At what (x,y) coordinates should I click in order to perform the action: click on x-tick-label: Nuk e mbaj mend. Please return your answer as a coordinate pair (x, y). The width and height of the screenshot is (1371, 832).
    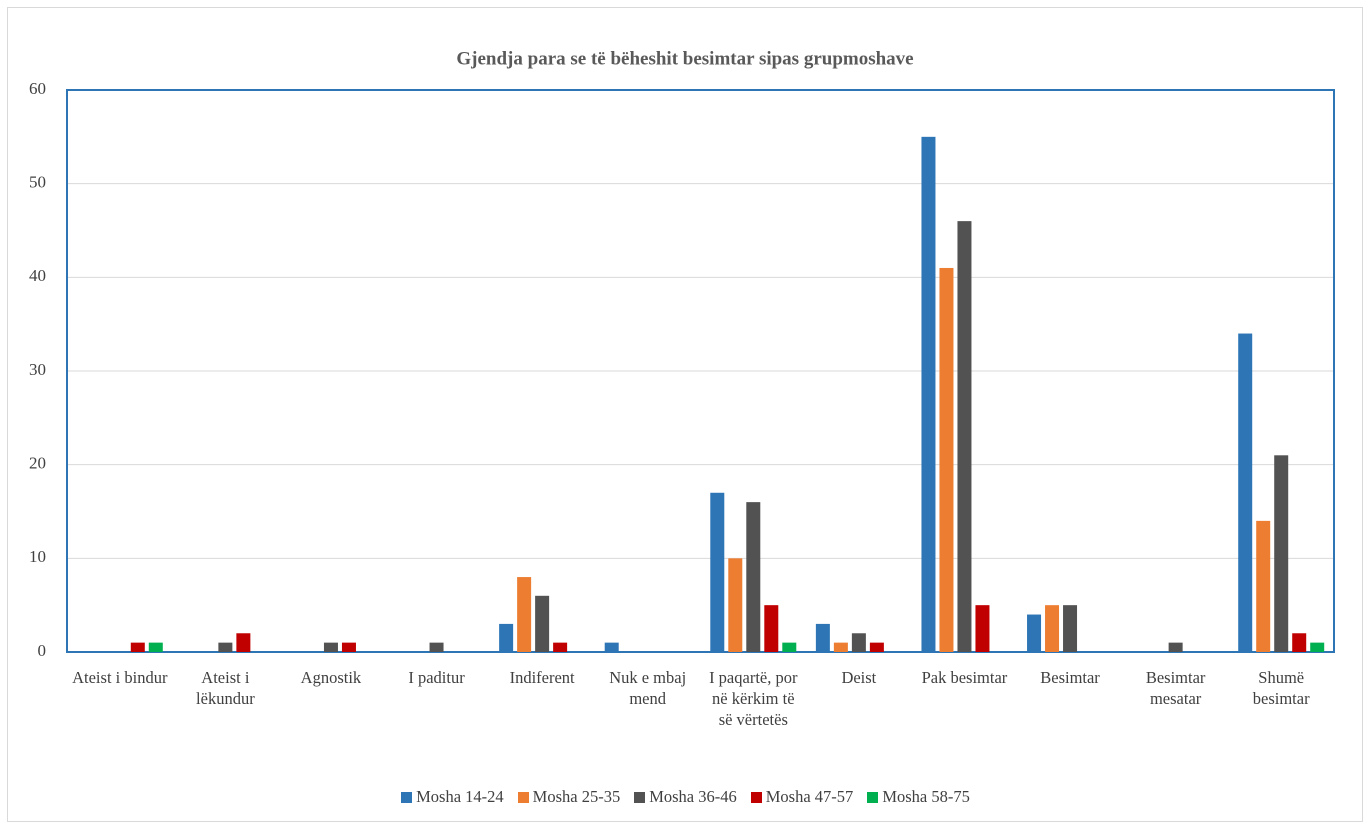
    Looking at the image, I should click on (648, 688).